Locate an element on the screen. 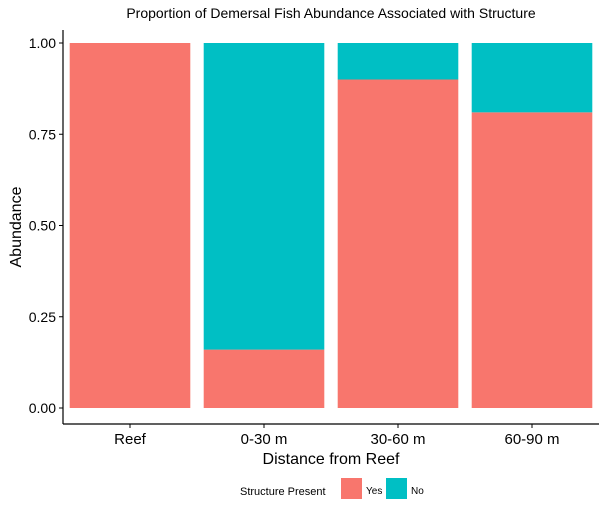 The height and width of the screenshot is (520, 607). y-tick-label: 0.50 is located at coordinates (42, 226).